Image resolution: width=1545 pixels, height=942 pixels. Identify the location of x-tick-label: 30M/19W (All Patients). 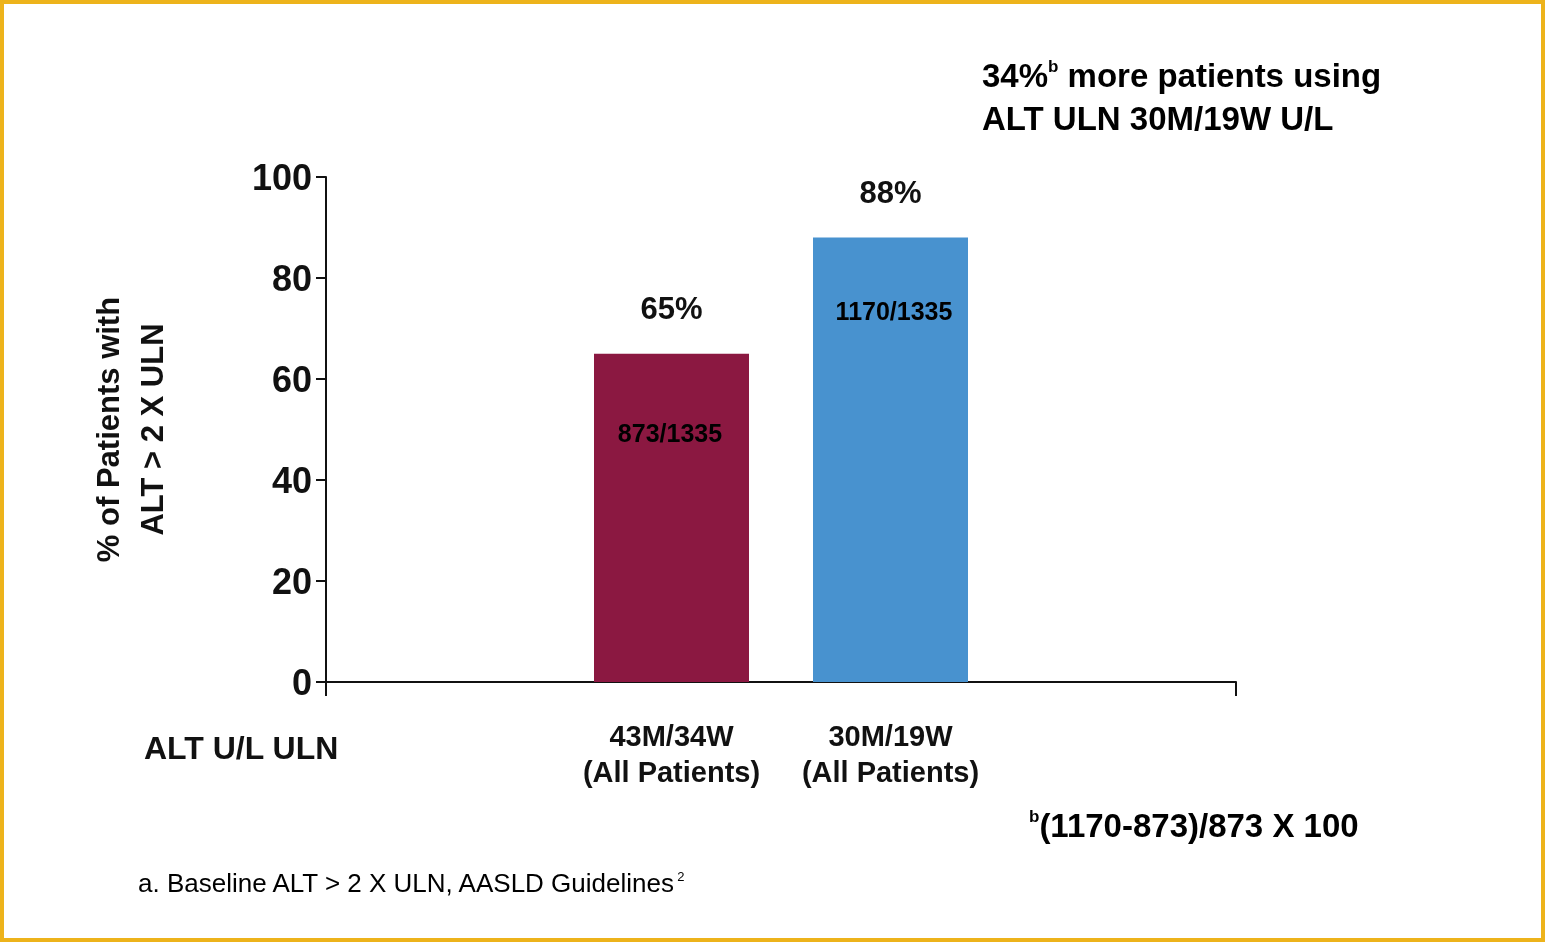
(890, 754).